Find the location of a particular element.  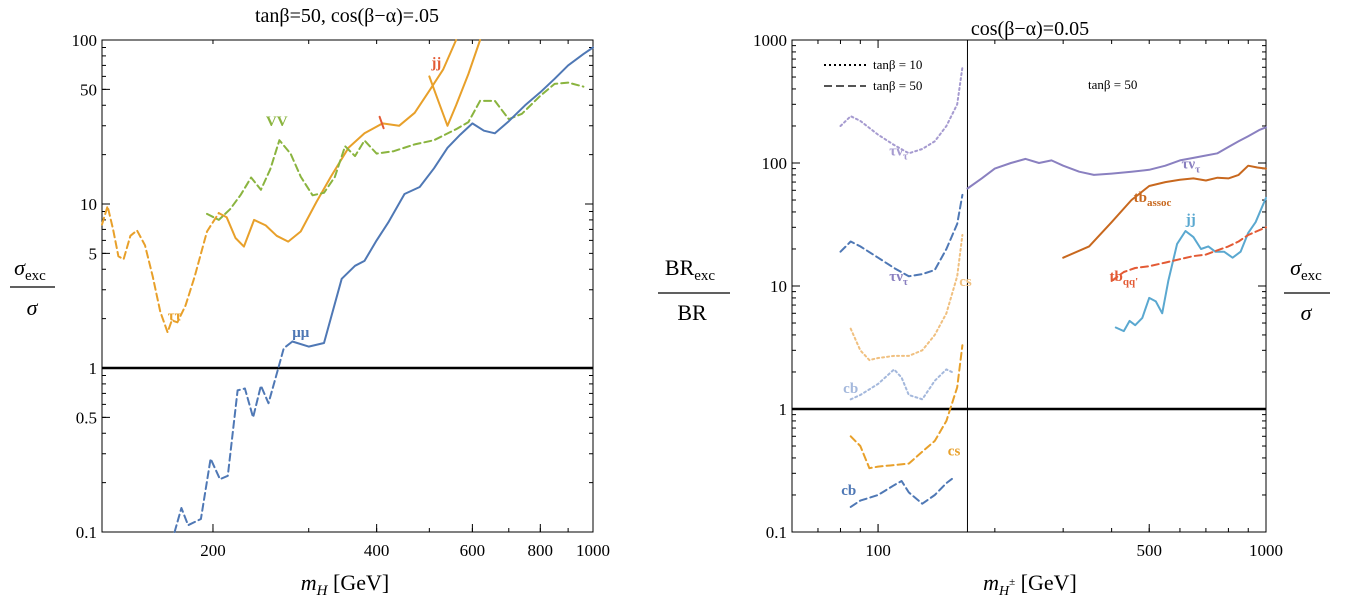

y-tick-label: 0.5 is located at coordinates (86, 417).